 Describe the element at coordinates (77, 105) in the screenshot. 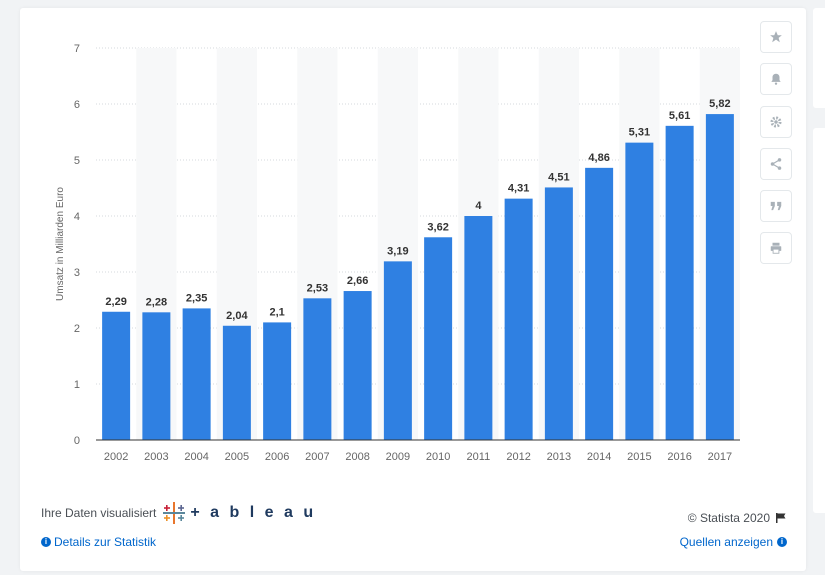

I see `y-tick-label: 6` at that location.